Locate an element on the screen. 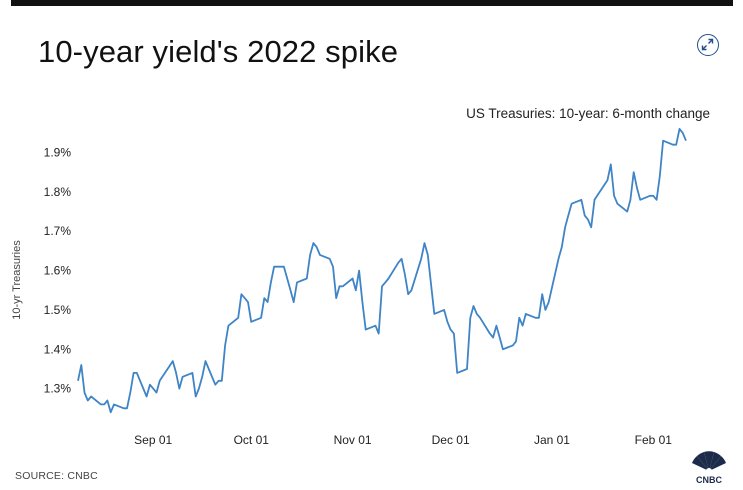 The width and height of the screenshot is (743, 490). x-tick-label: Sep 01 is located at coordinates (153, 440).